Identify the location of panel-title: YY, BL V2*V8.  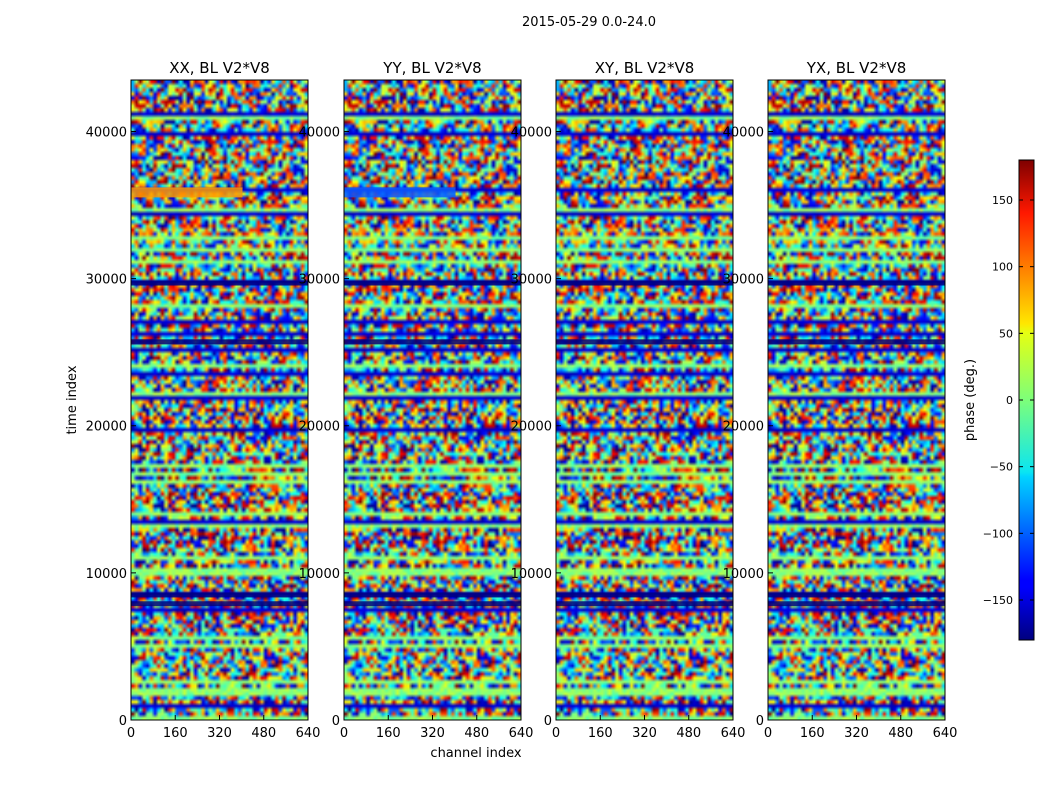
(431, 68).